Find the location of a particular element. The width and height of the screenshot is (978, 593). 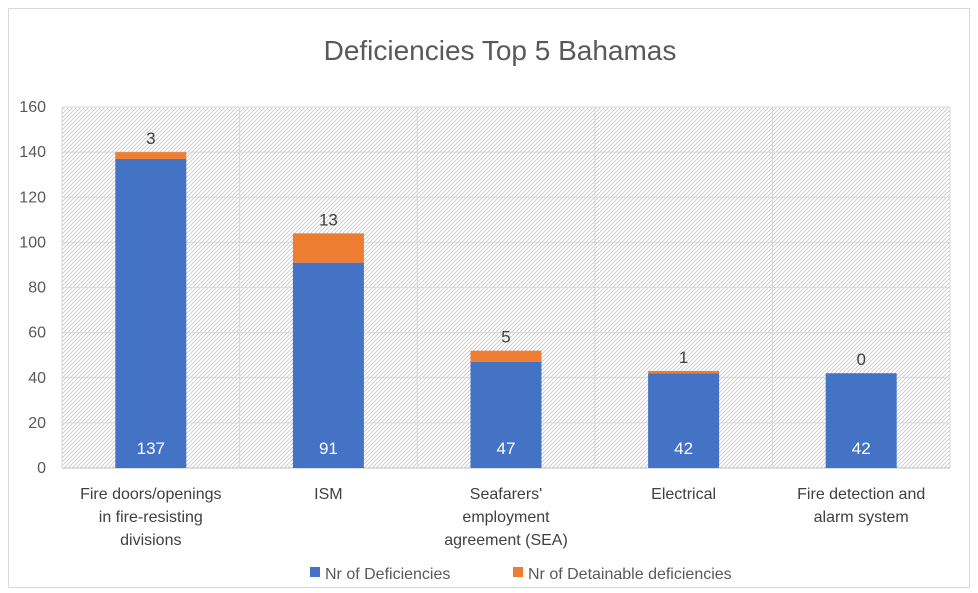

data-label-deficiencies: 137 is located at coordinates (151, 448).